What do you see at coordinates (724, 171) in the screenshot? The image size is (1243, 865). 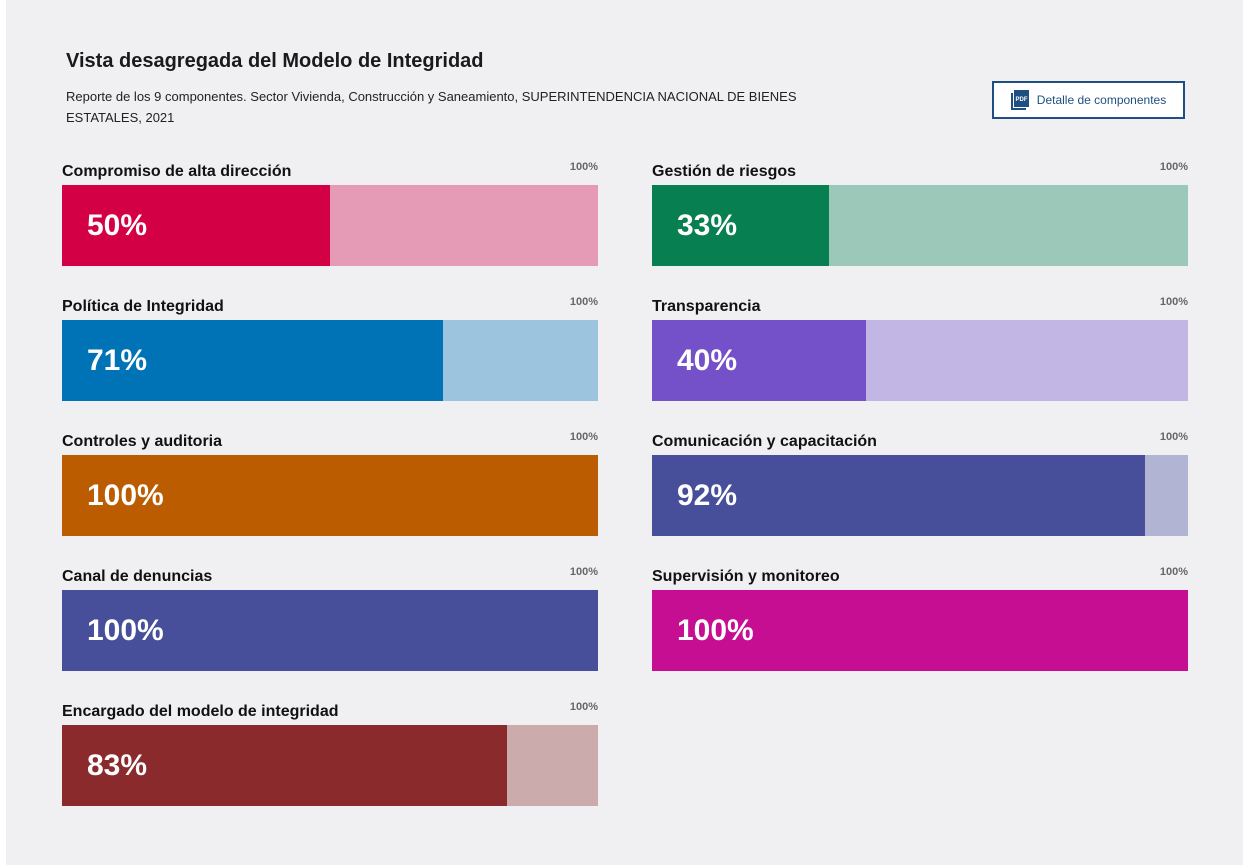 I see `component-name: Gestión de riesgos` at bounding box center [724, 171].